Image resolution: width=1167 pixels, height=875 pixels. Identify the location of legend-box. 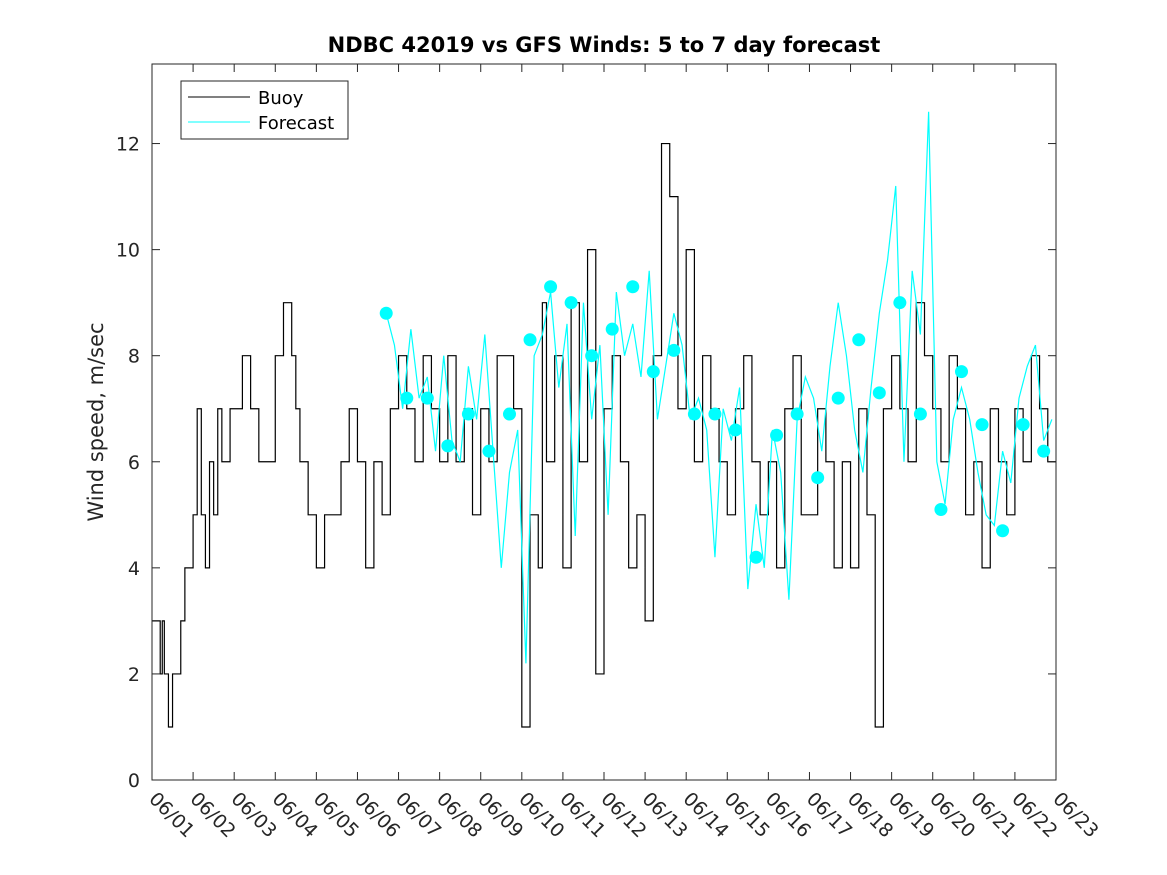
(264, 110).